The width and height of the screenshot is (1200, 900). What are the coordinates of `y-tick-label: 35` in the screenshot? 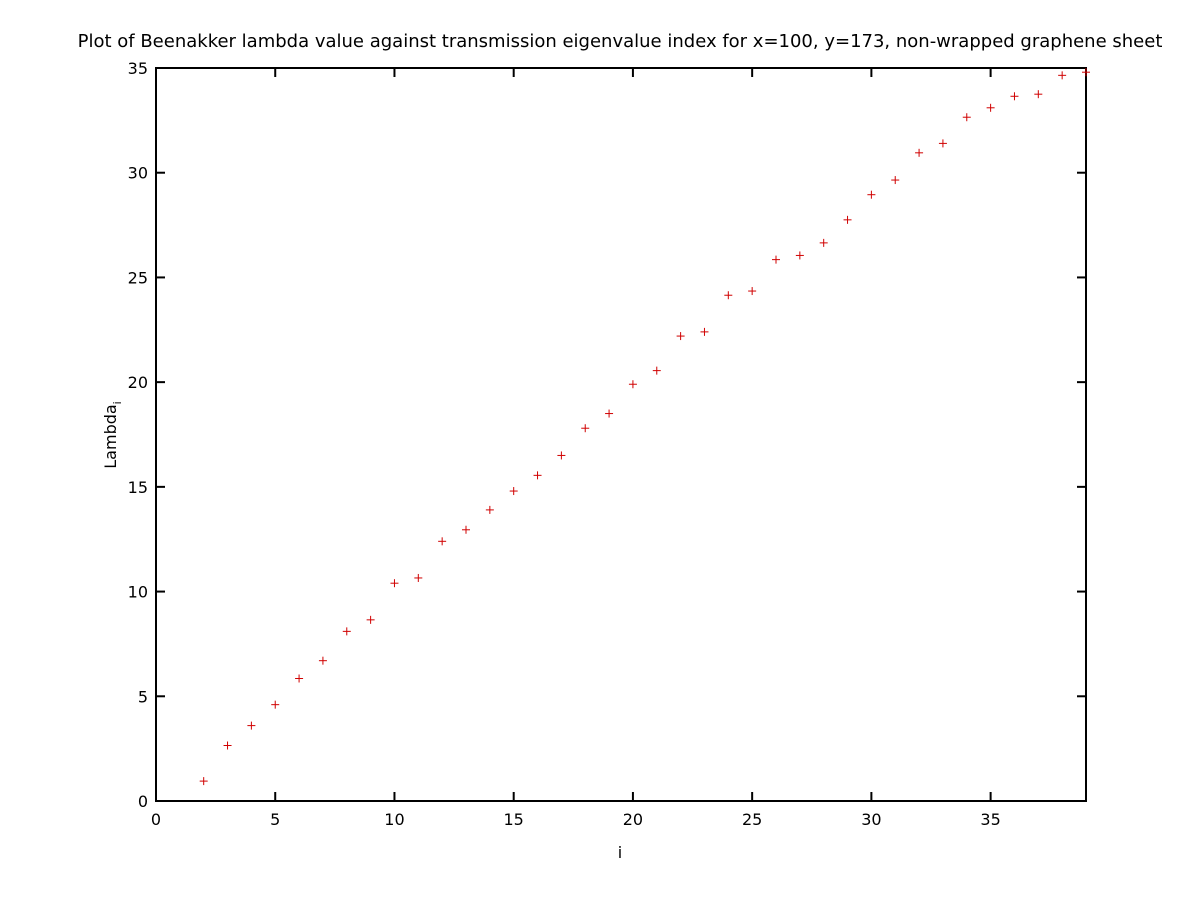 It's located at (138, 68).